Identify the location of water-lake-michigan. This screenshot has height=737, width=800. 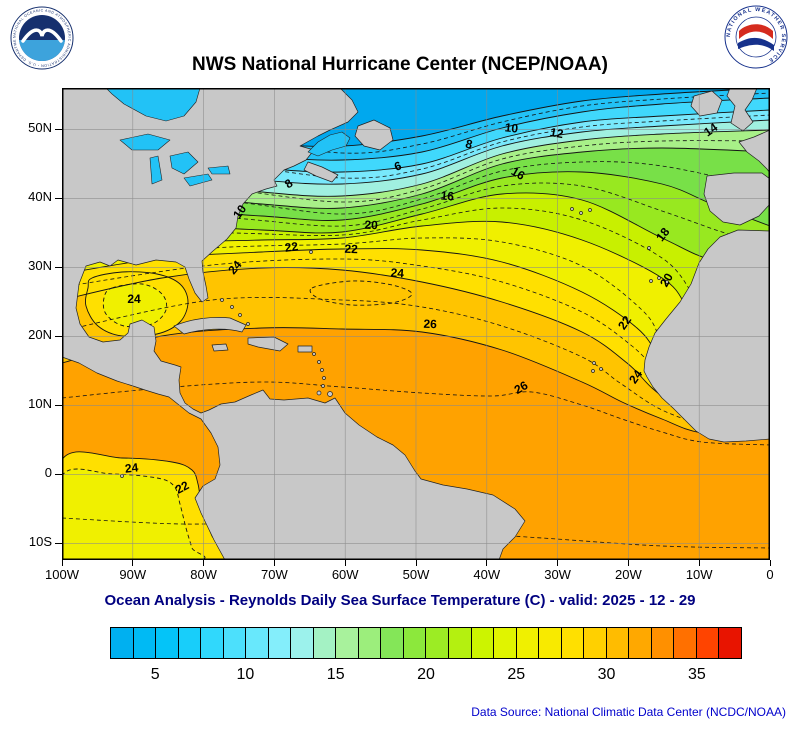
(156, 170).